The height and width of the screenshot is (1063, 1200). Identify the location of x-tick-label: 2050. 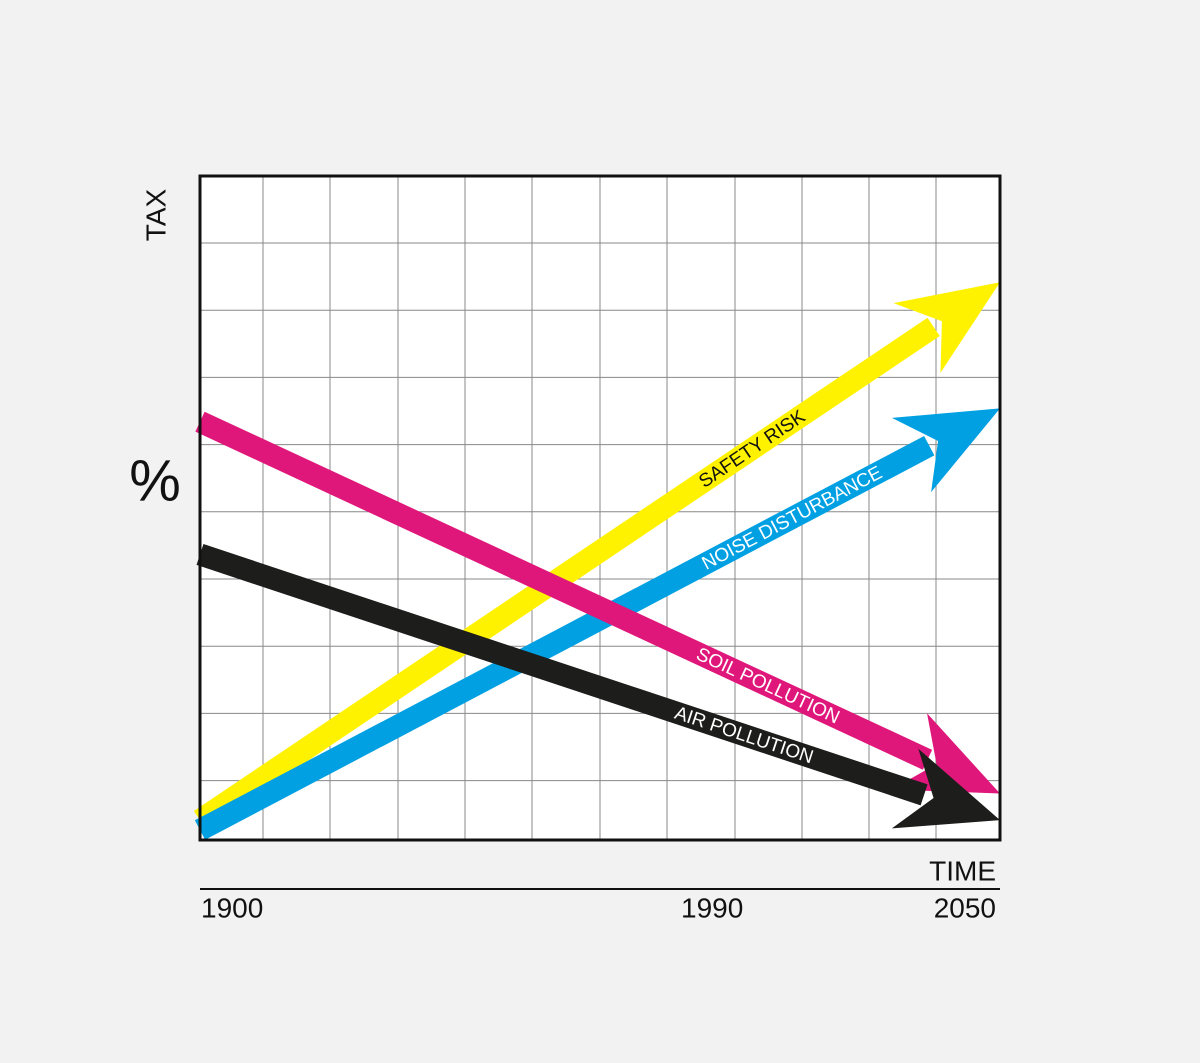
(965, 907).